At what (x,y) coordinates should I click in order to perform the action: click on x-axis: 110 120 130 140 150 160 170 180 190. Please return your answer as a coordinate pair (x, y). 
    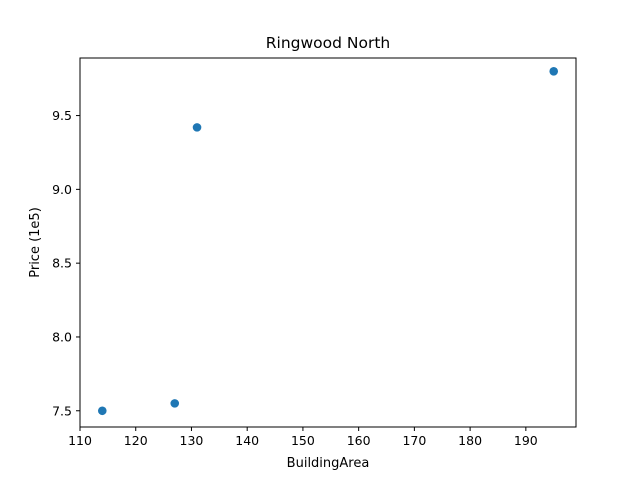
    Looking at the image, I should click on (303, 437).